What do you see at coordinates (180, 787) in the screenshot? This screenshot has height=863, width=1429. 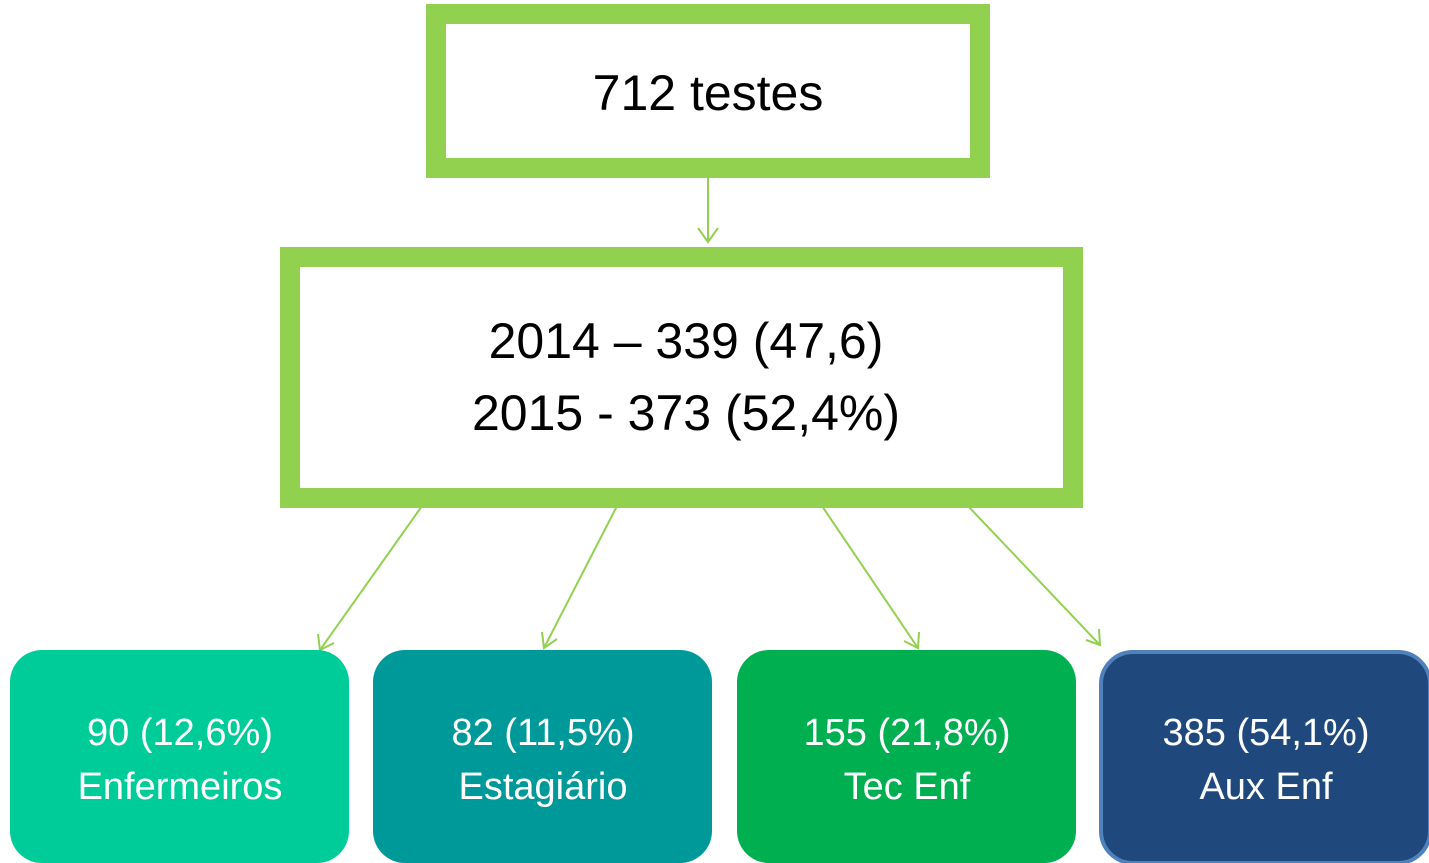 I see `node-label: Enfermeiros` at bounding box center [180, 787].